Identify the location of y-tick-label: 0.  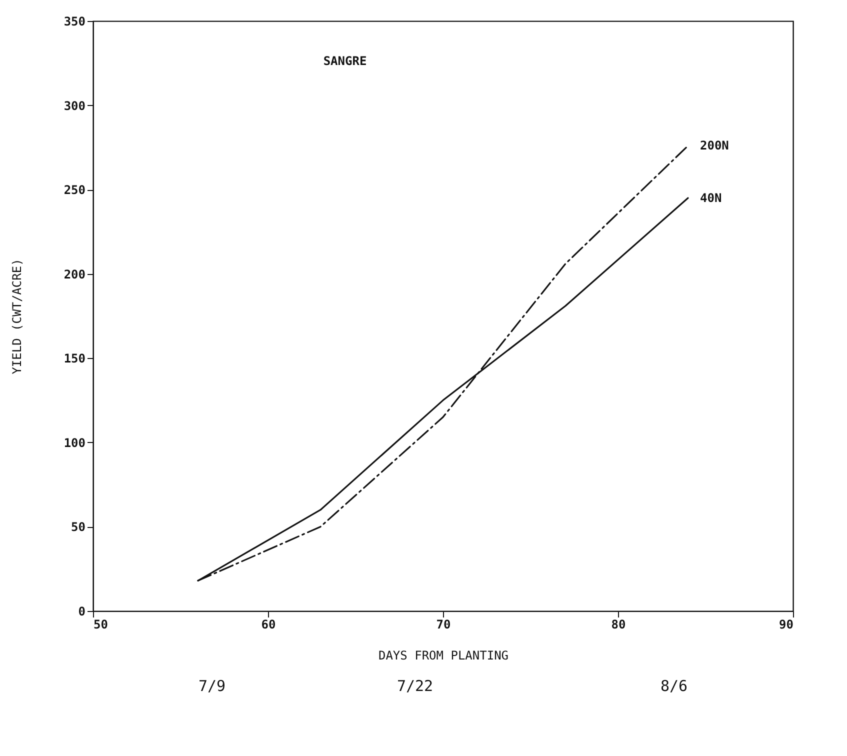
(82, 611).